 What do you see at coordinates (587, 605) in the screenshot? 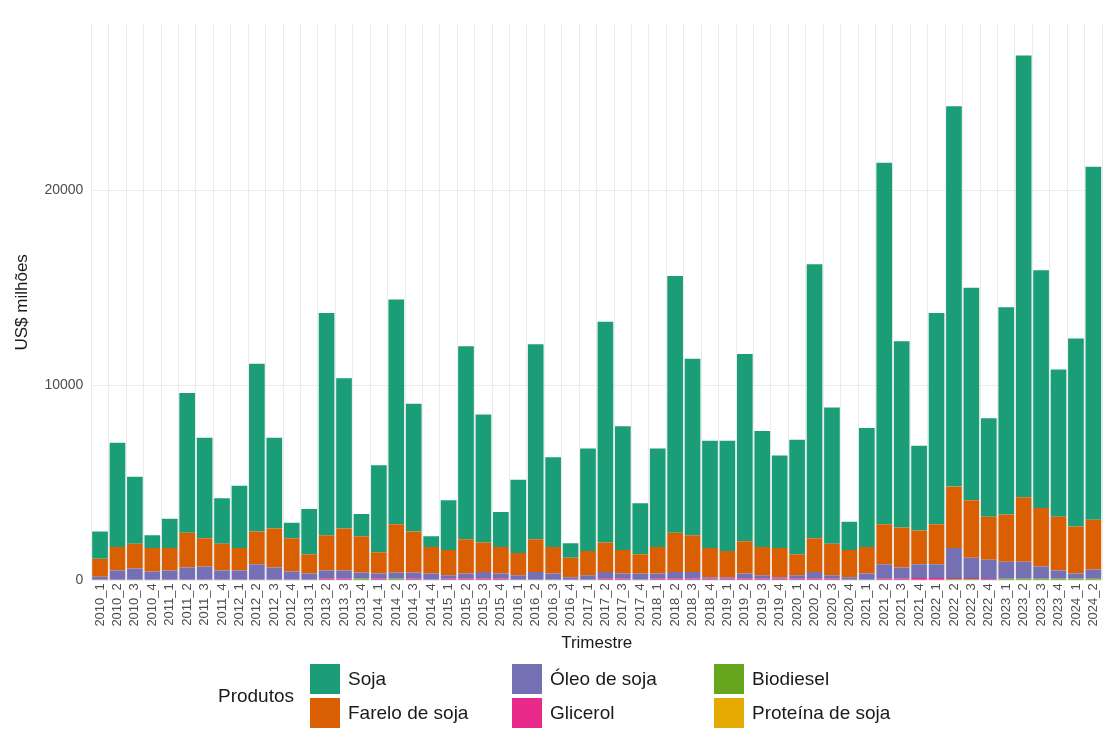
I see `x-tick-label: 2017_1` at bounding box center [587, 605].